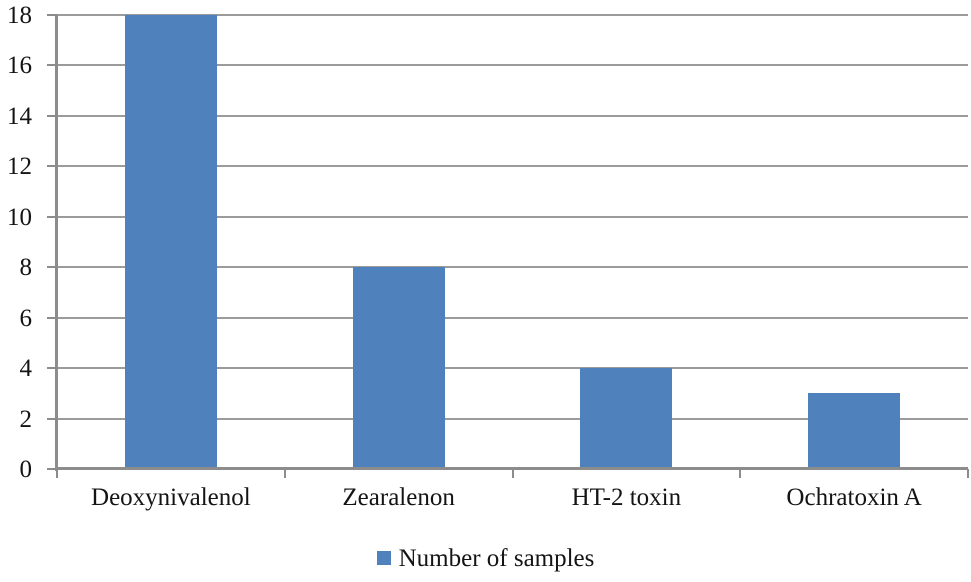 This screenshot has height=582, width=971. Describe the element at coordinates (19, 217) in the screenshot. I see `y-axis-tick-label: 10` at that location.